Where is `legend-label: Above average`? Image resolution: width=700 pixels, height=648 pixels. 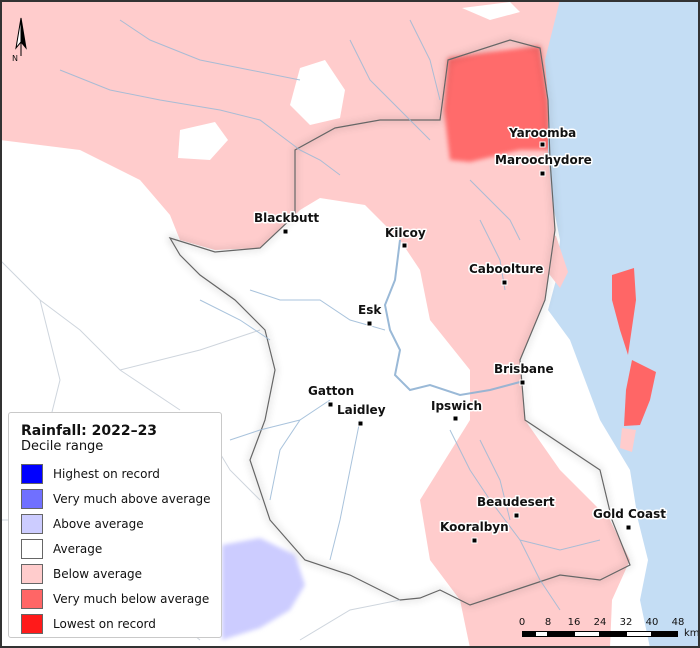
legend-label: Above average is located at coordinates (98, 523).